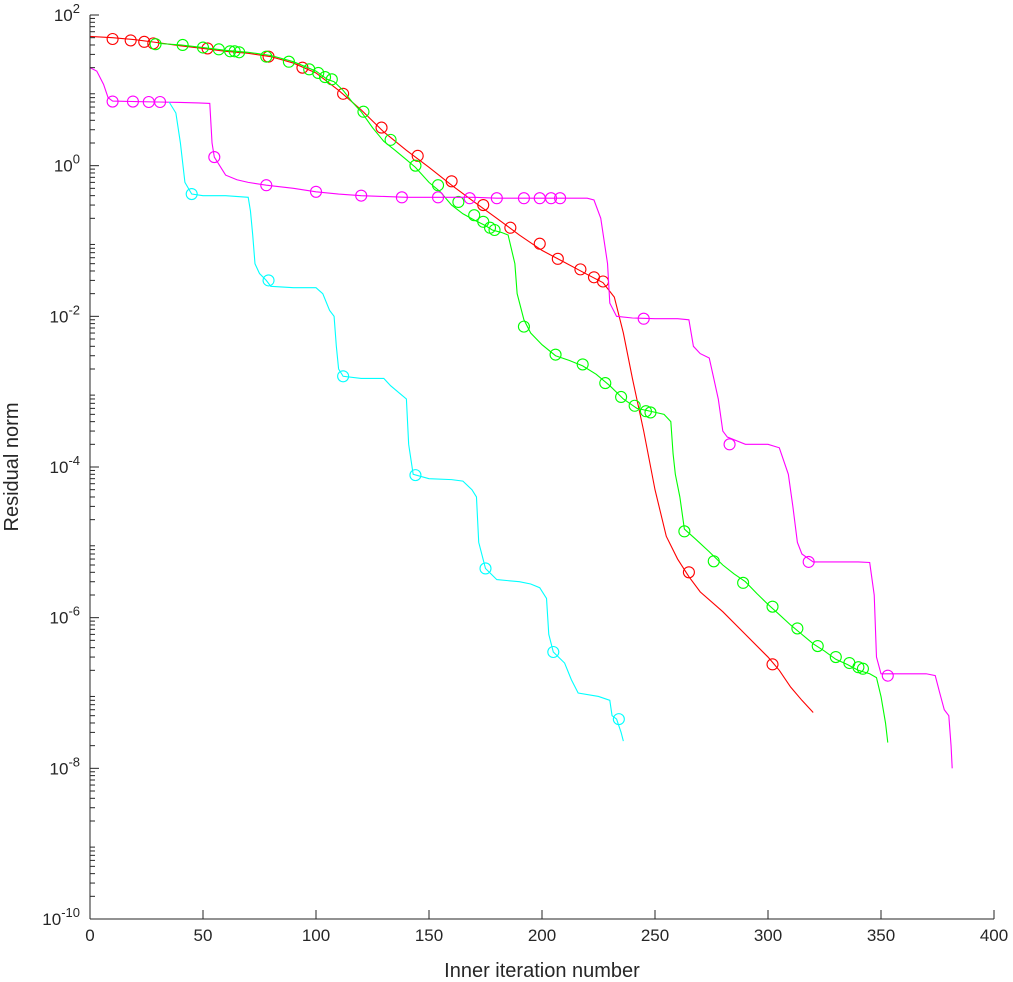 This screenshot has height=982, width=1013. Describe the element at coordinates (65, 314) in the screenshot. I see `y-tick-label: 10⁻²` at that location.